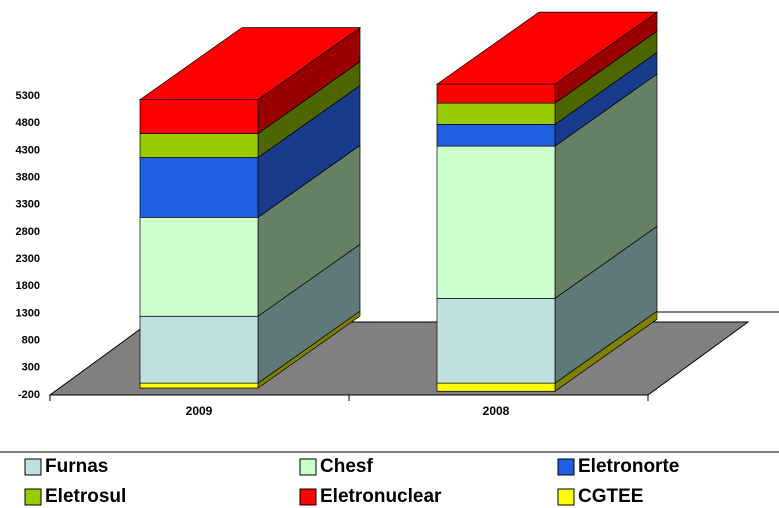 The height and width of the screenshot is (508, 779). Describe the element at coordinates (628, 466) in the screenshot. I see `legend-label: Eletronorte` at that location.